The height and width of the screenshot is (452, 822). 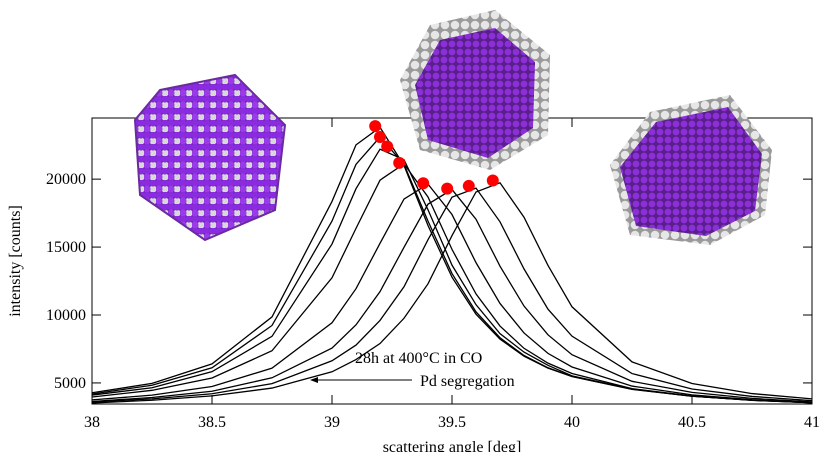 I want to click on y-axis-label: intensity [counts], so click(x=15, y=261).